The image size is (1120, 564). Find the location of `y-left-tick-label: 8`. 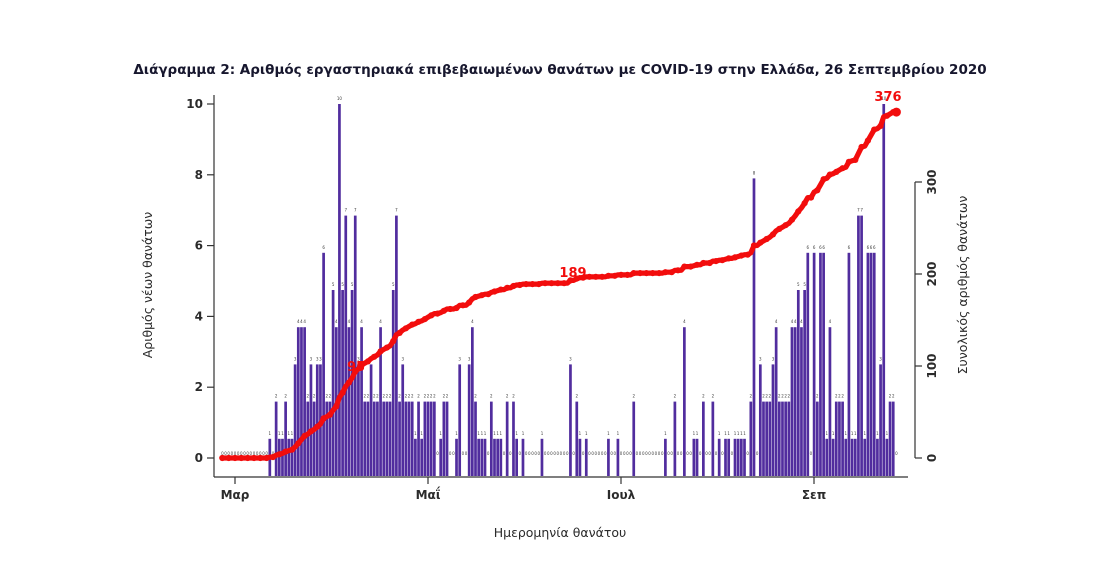

y-left-tick-label: 8 is located at coordinates (199, 175).